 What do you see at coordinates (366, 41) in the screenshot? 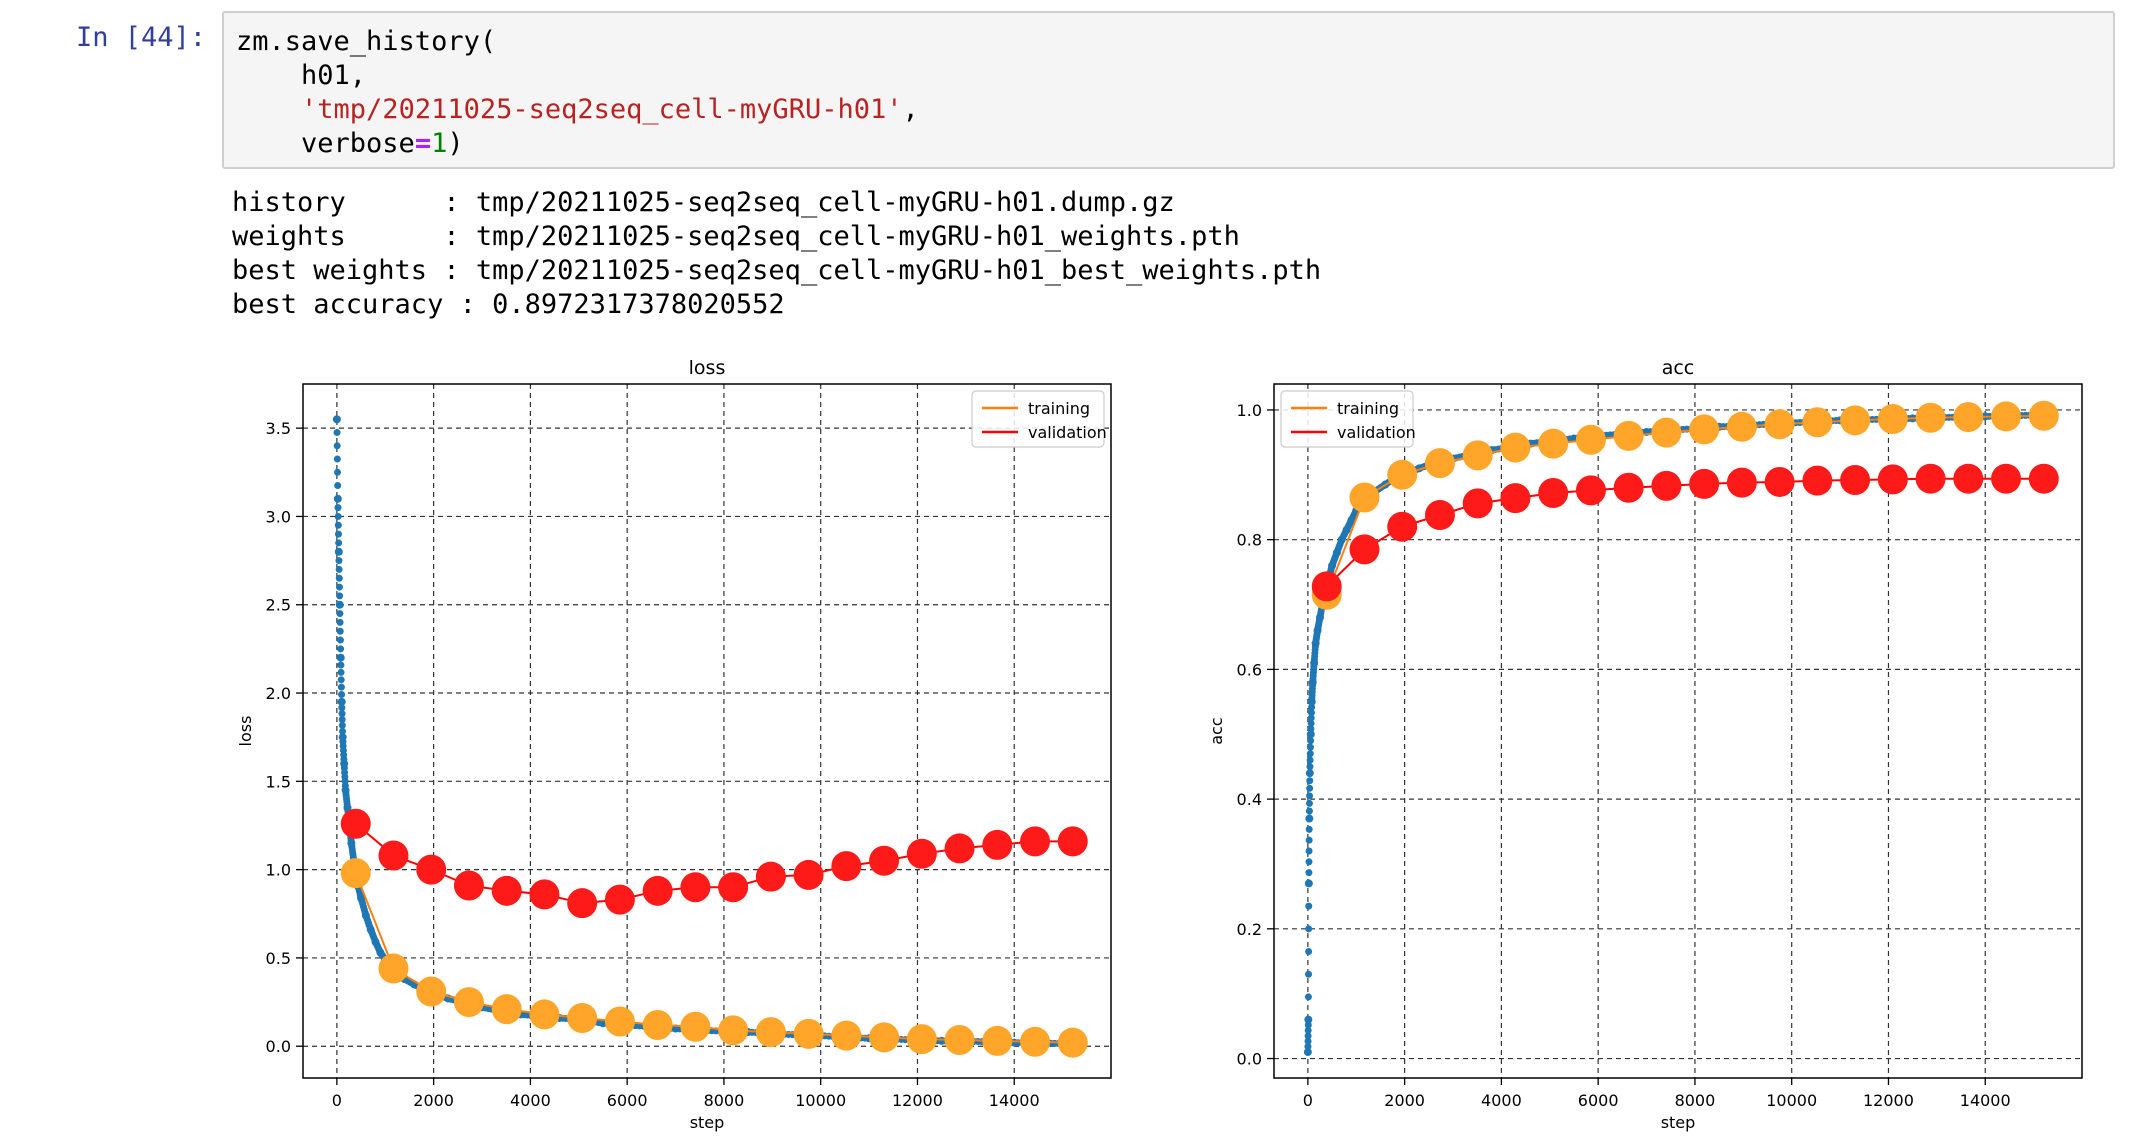
I see `code-line-1: zm.save_history(` at bounding box center [366, 41].